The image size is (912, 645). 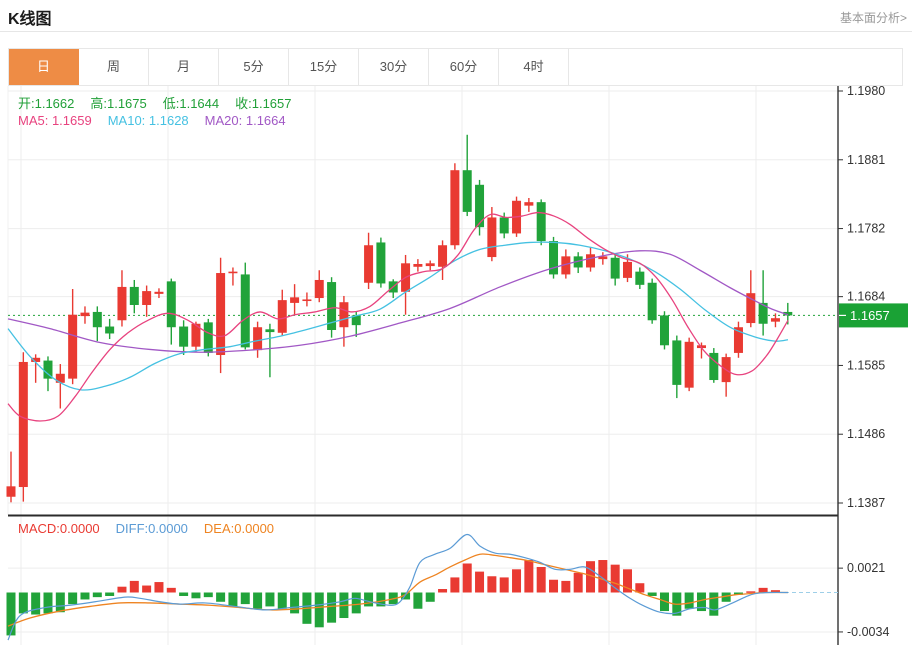 I want to click on ma20-value: MA20: 1.1664, so click(x=245, y=120).